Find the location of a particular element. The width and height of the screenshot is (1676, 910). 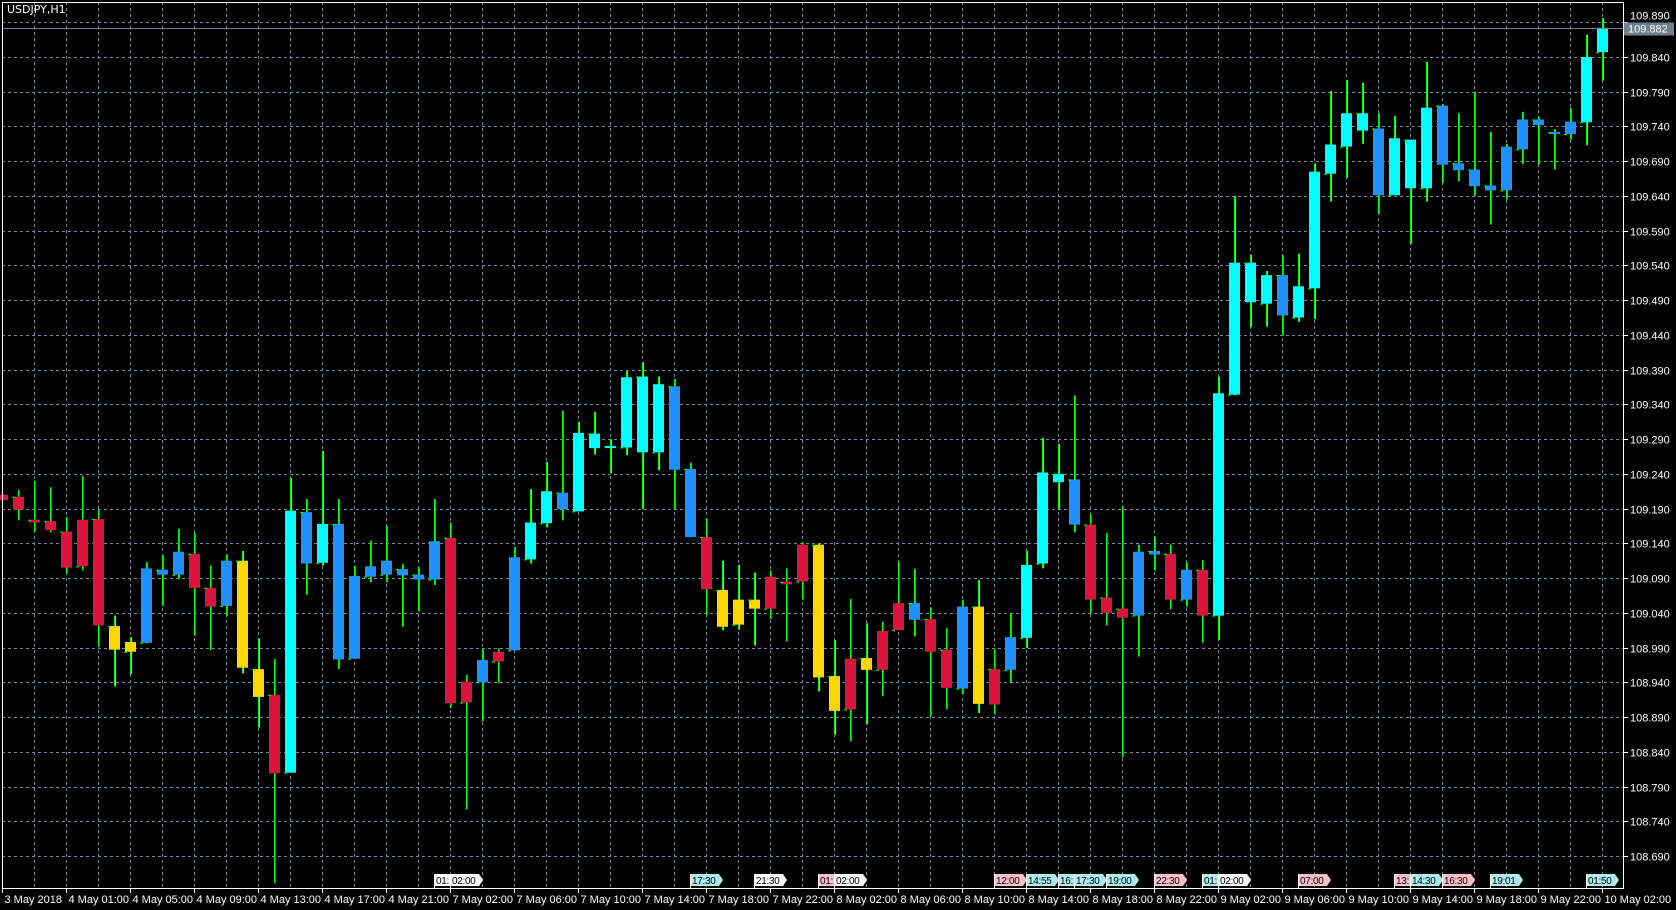

session-tag: 01:50 is located at coordinates (1602, 881).